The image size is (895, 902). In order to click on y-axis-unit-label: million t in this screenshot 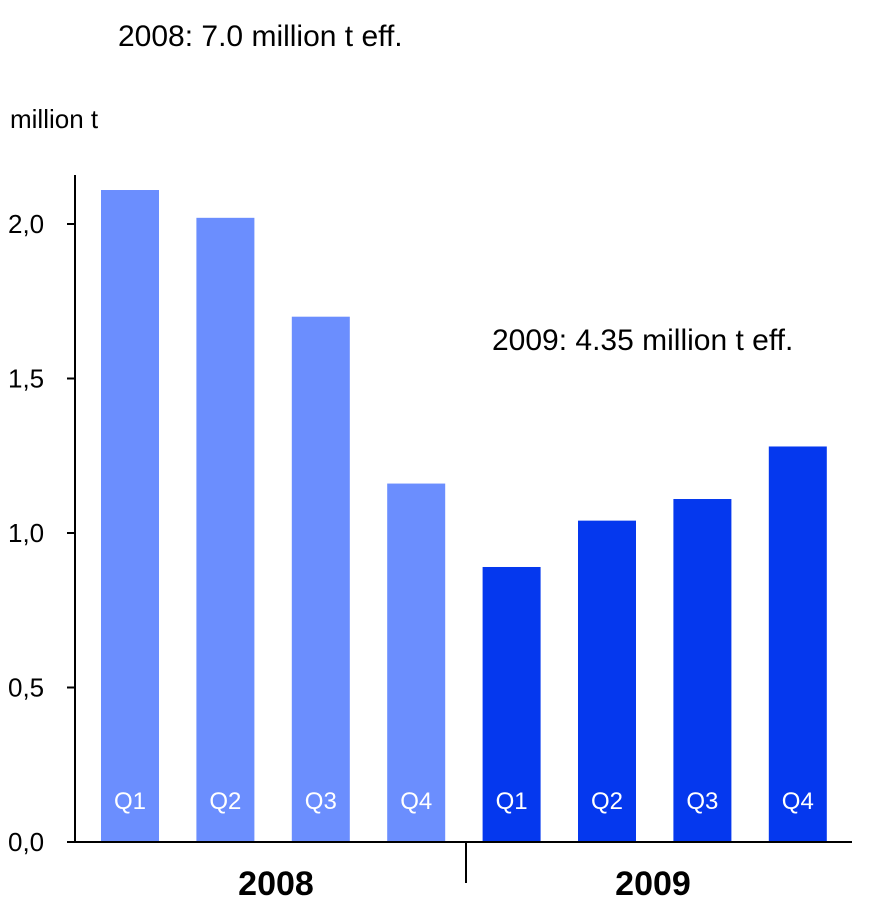, I will do `click(54, 119)`.